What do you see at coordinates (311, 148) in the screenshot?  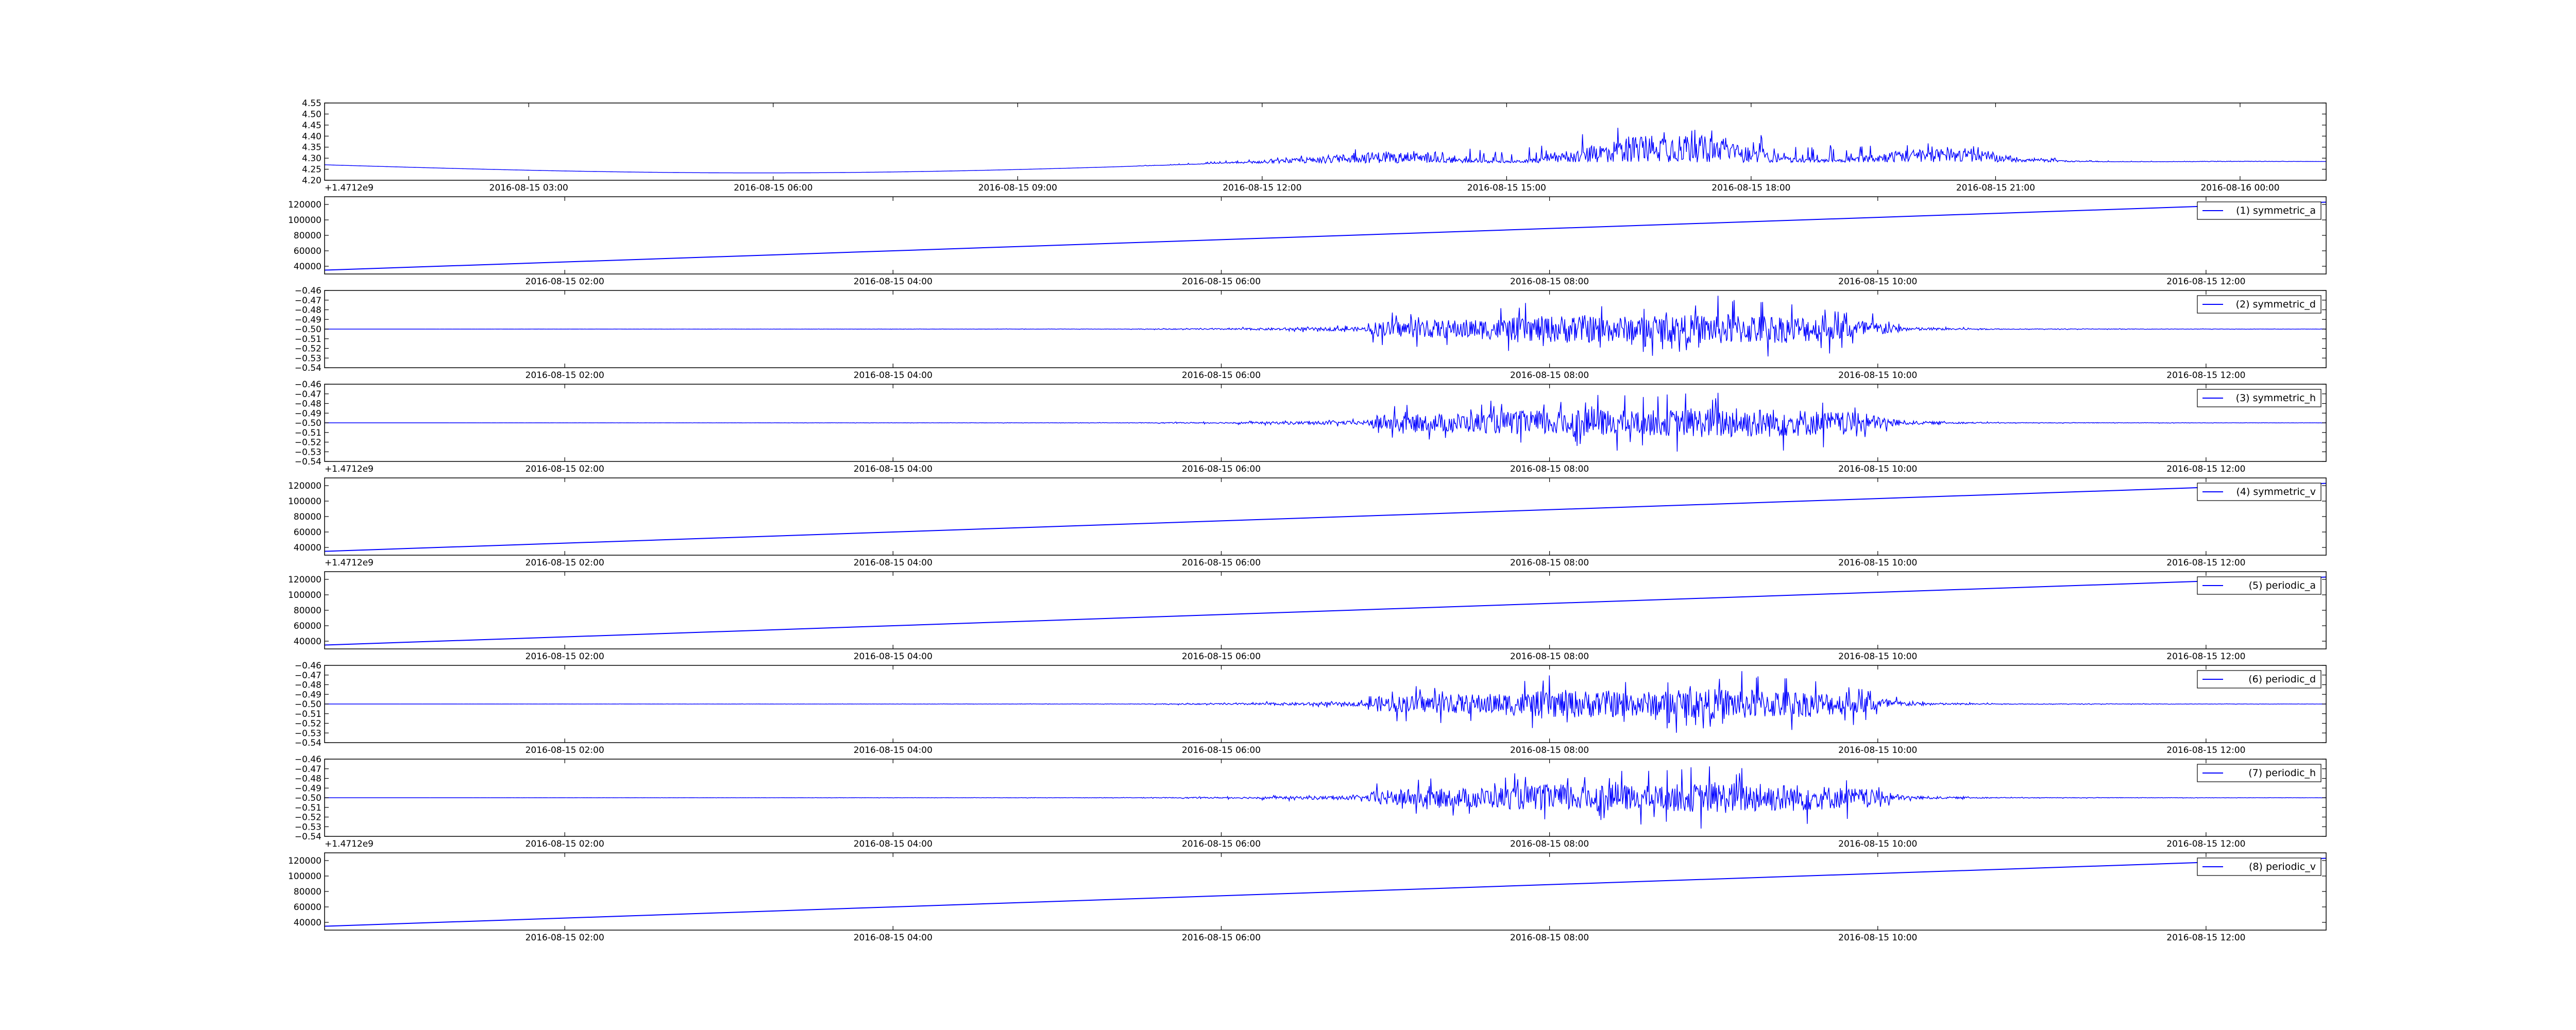 I see `y-tick-label: 4.35` at bounding box center [311, 148].